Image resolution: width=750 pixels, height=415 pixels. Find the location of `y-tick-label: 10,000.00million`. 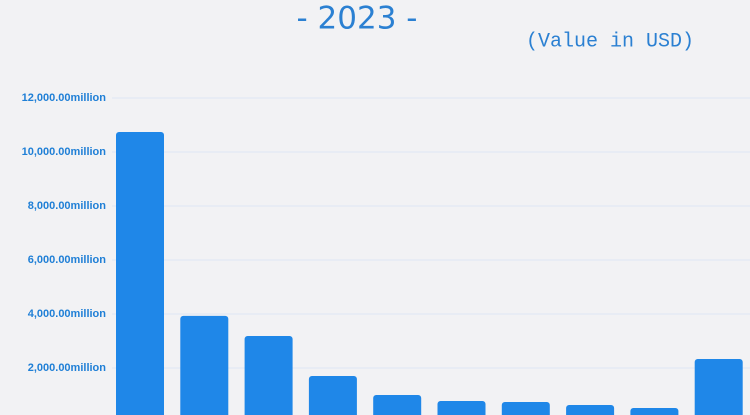

y-tick-label: 10,000.00million is located at coordinates (64, 152).